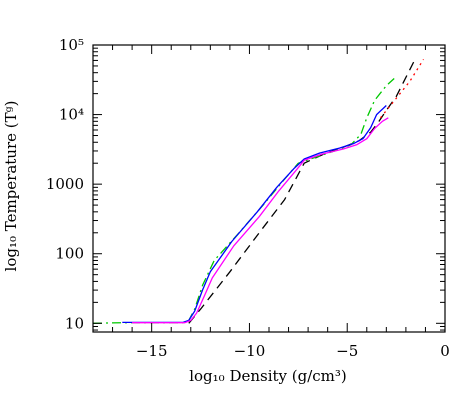 The height and width of the screenshot is (407, 463). Describe the element at coordinates (65, 184) in the screenshot. I see `y-tick-label: 1000` at that location.